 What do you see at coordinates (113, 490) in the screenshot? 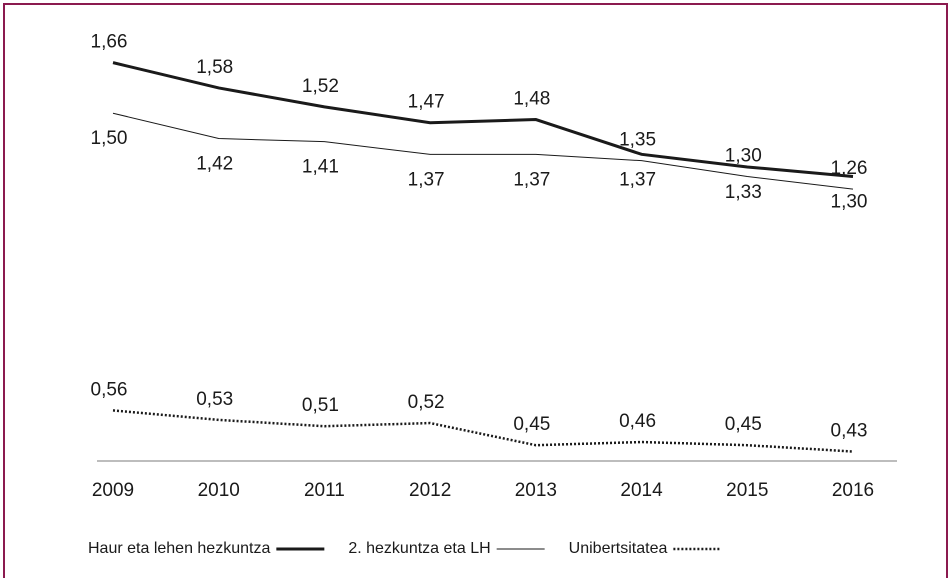
I see `x-tick-label: 2009` at bounding box center [113, 490].